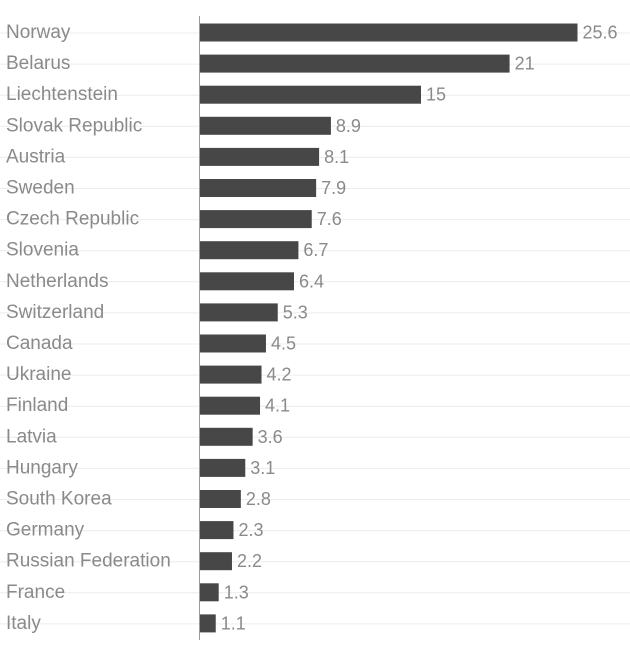  I want to click on bar-norway, so click(388, 32).